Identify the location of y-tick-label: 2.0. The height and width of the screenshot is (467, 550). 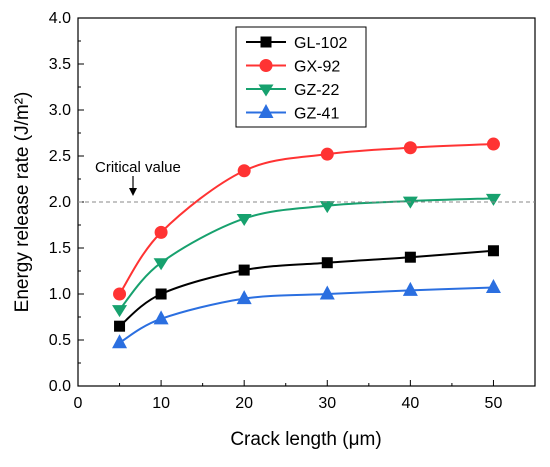
(60, 202).